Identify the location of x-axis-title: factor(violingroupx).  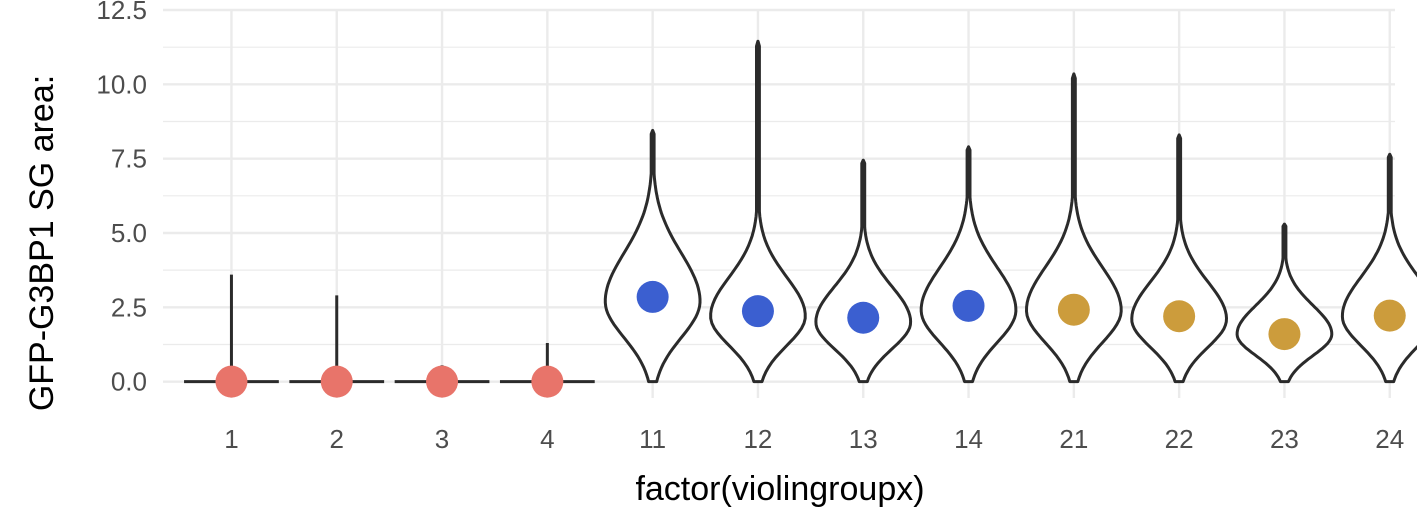
(779, 489).